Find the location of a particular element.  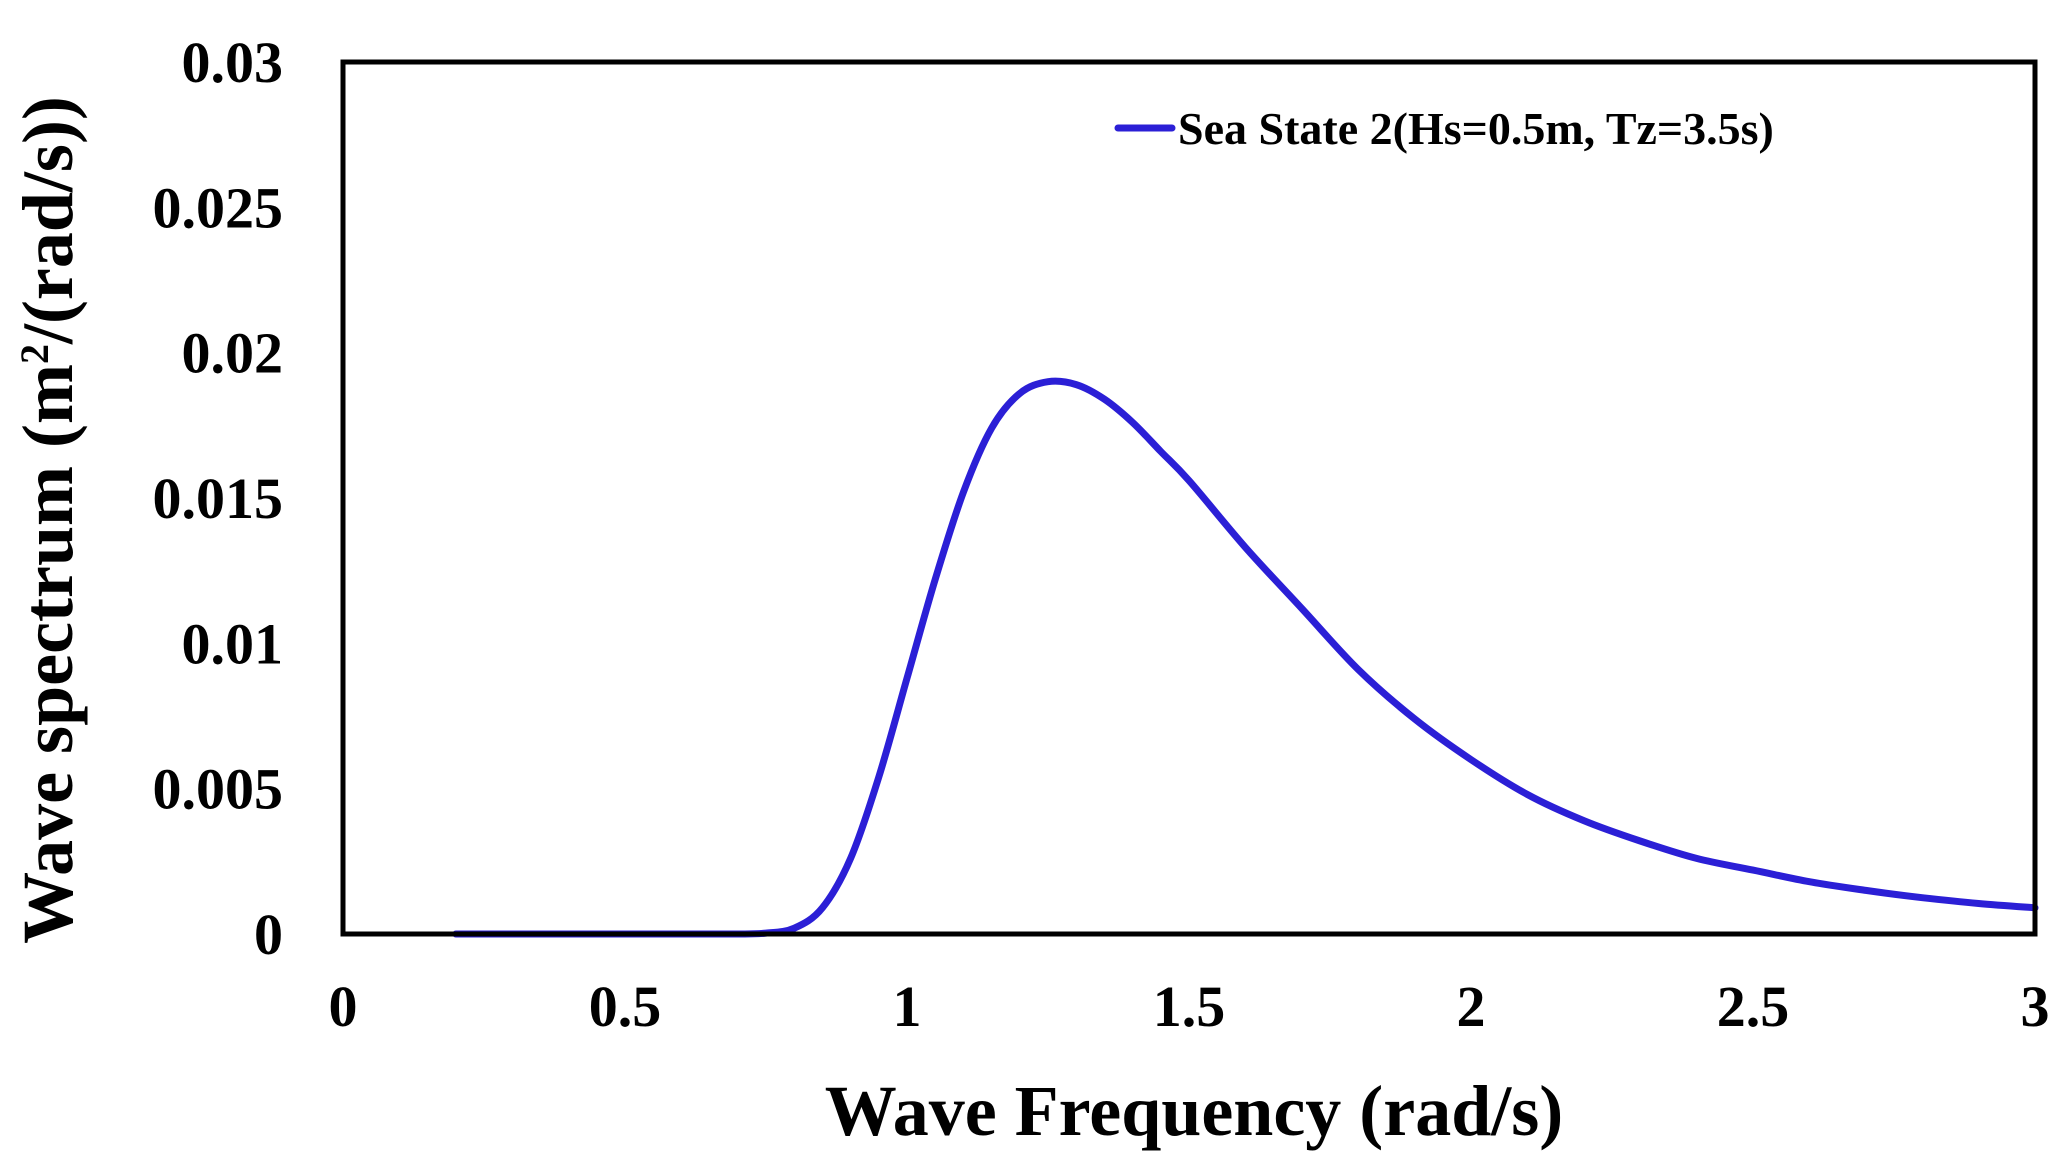

y-axis-title-main: Wave spectrum (m is located at coordinates (48, 654).